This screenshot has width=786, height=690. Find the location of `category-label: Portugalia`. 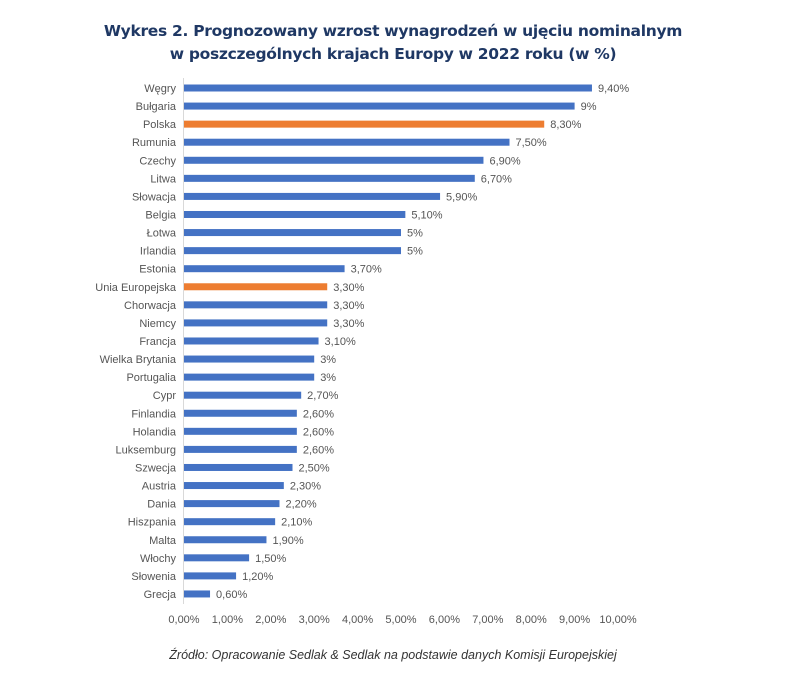

category-label: Portugalia is located at coordinates (151, 378).